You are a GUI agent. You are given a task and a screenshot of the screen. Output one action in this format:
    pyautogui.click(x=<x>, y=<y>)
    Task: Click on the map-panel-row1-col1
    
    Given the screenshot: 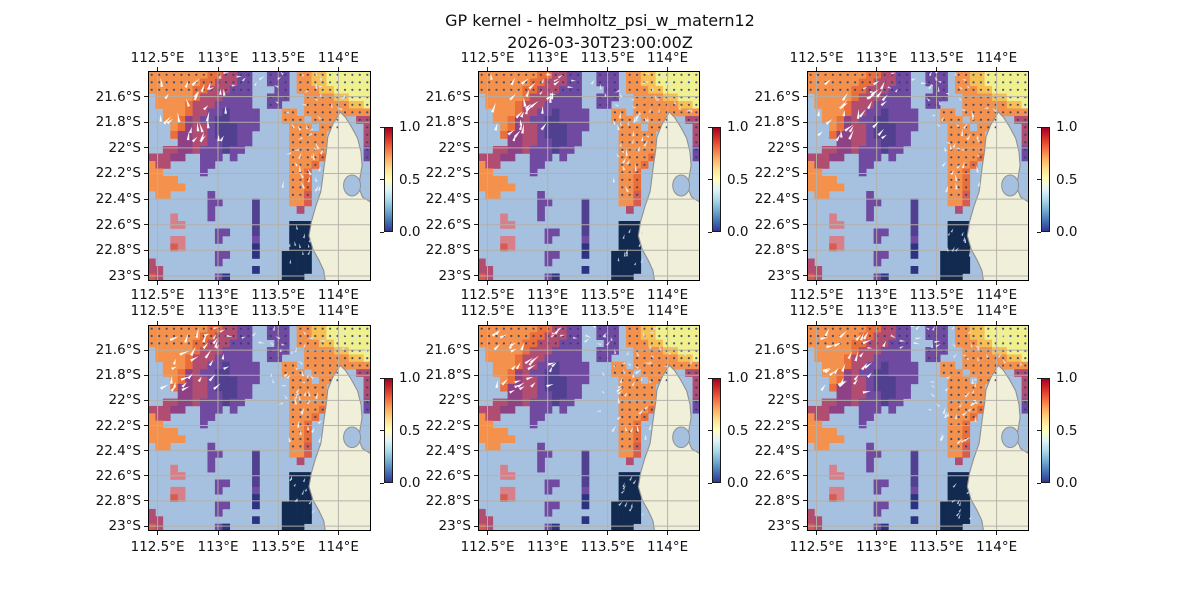 What is the action you would take?
    pyautogui.click(x=260, y=174)
    